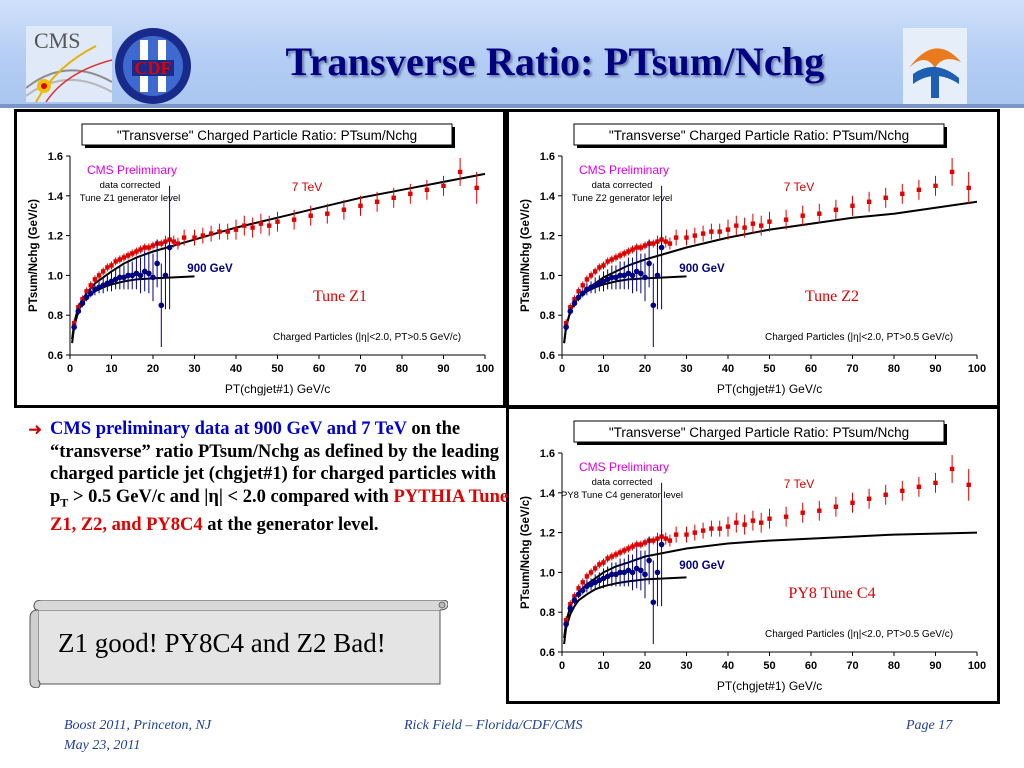 This screenshot has height=768, width=1024. I want to click on footer-conference: Boost 2011, Princeton, NJ, so click(138, 725).